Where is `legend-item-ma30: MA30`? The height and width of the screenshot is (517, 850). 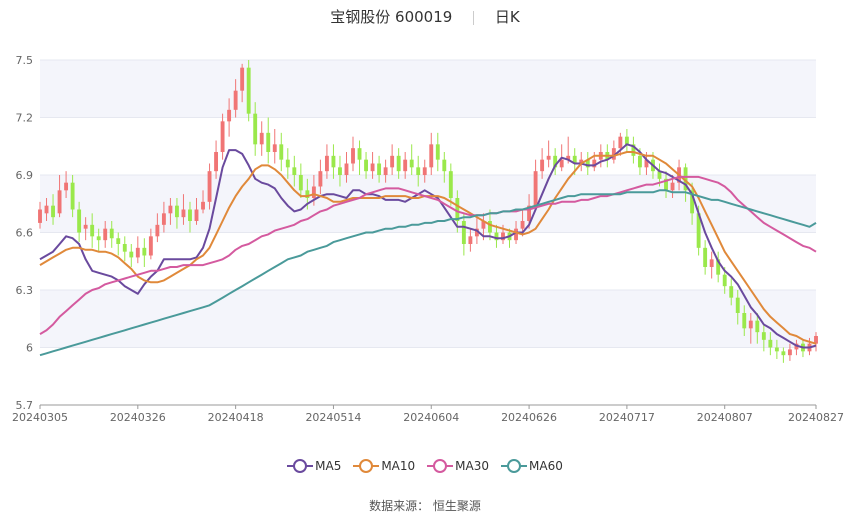 legend-item-ma30: MA30 is located at coordinates (458, 465).